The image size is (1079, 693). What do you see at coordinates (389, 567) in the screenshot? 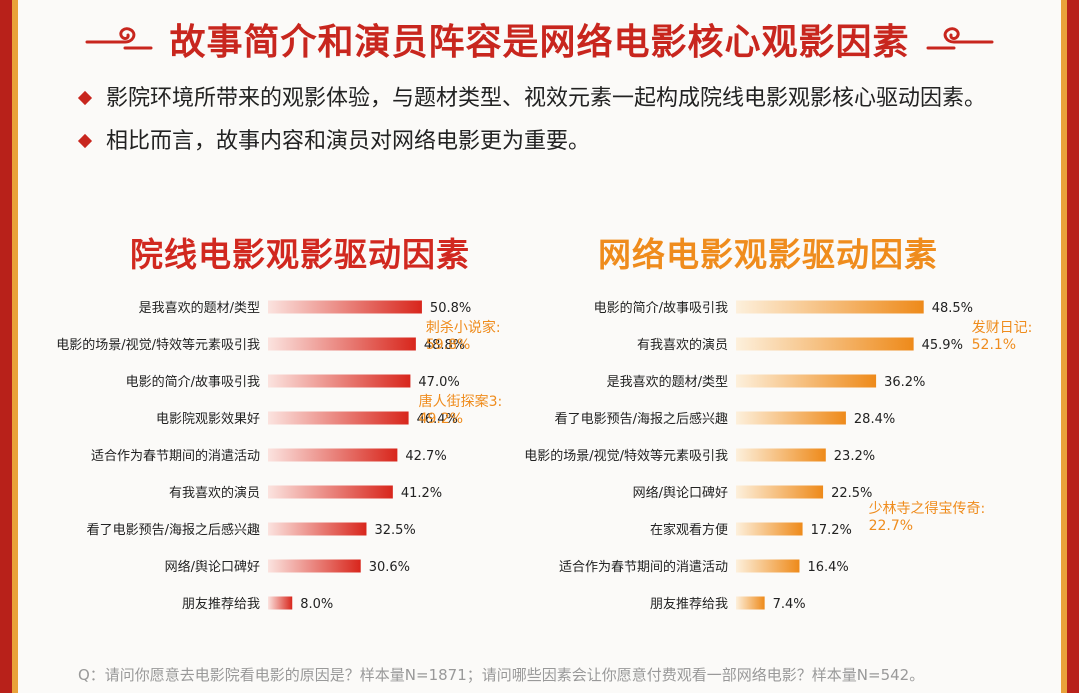
I see `left-value-label: 30.6%` at bounding box center [389, 567].